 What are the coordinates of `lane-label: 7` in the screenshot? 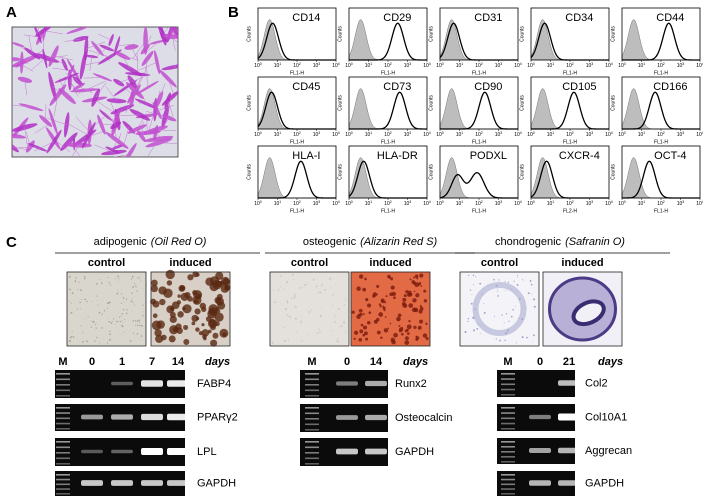 It's located at (152, 362).